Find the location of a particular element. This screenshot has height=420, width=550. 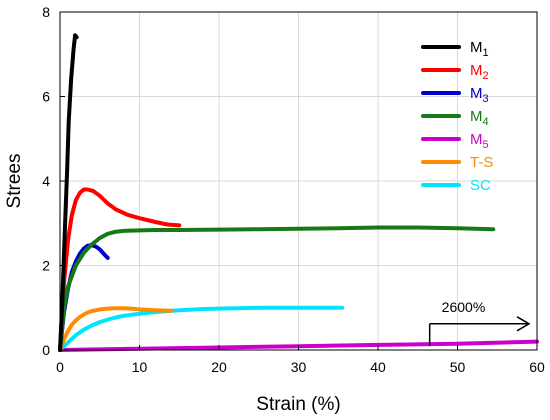

x-tick-label: 0 is located at coordinates (60, 367).